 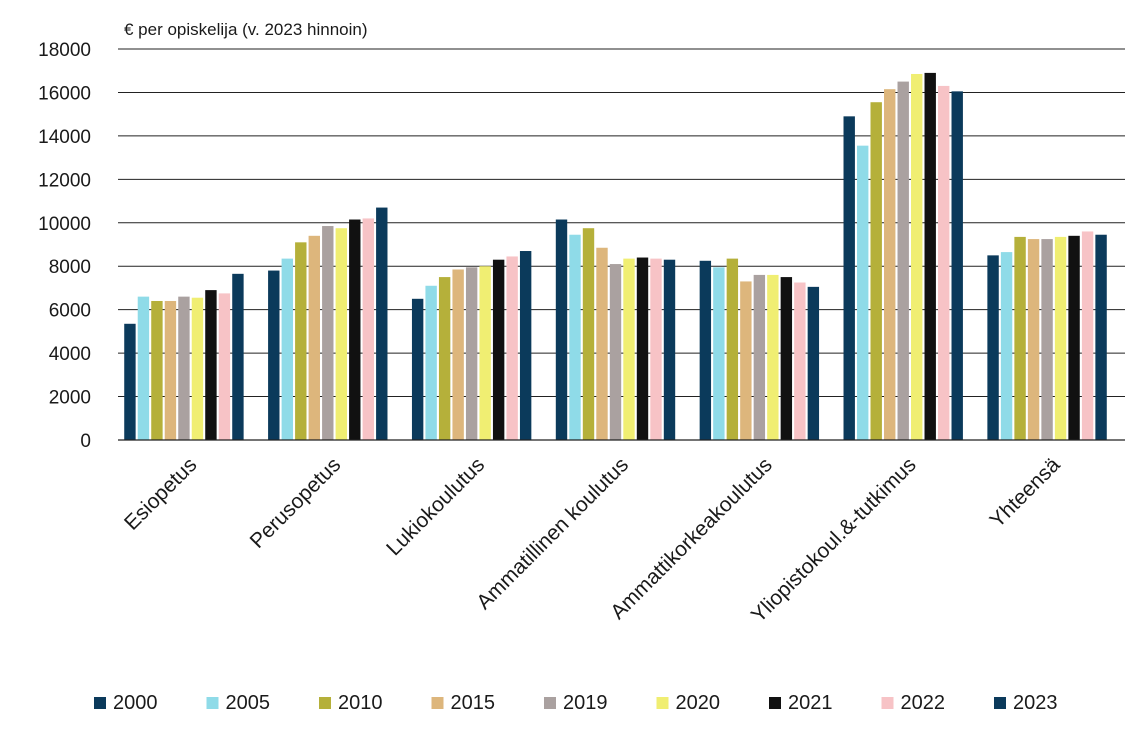 What do you see at coordinates (1025, 492) in the screenshot?
I see `x-category-label: Yhteensä` at bounding box center [1025, 492].